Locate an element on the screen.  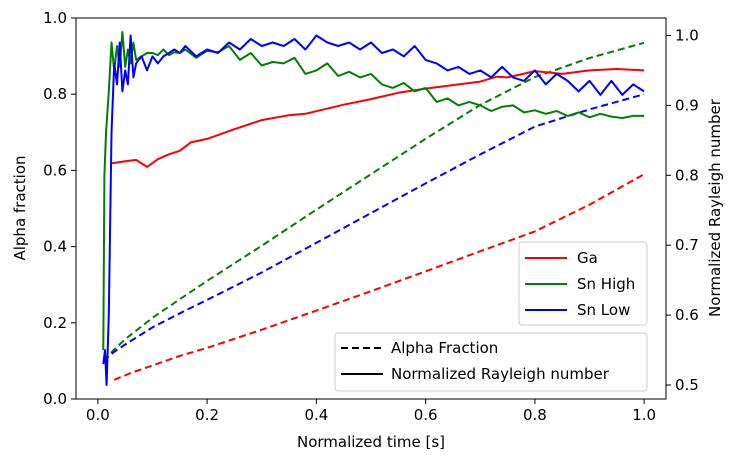
y2-tick-label: 0.5 is located at coordinates (687, 385).